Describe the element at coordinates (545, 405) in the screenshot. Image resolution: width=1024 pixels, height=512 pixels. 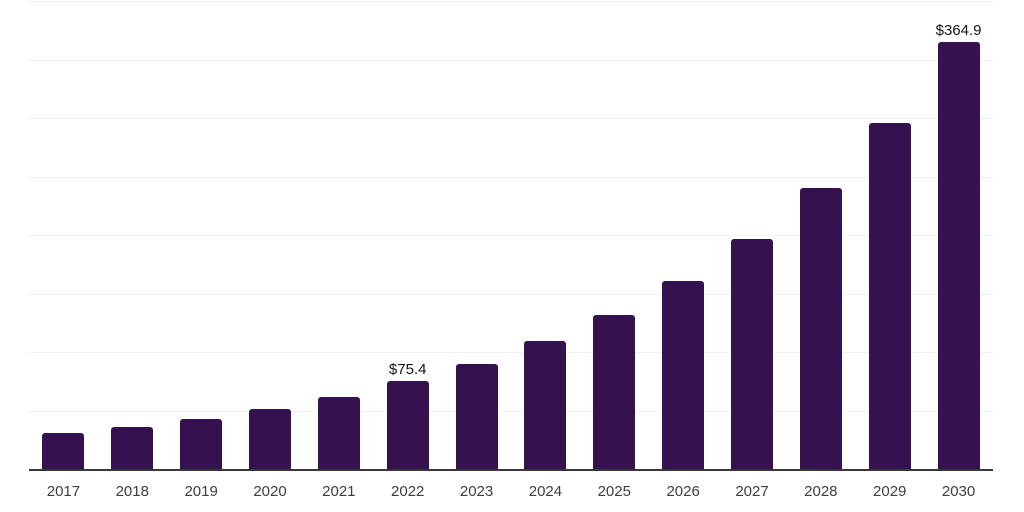
I see `bar-2024` at that location.